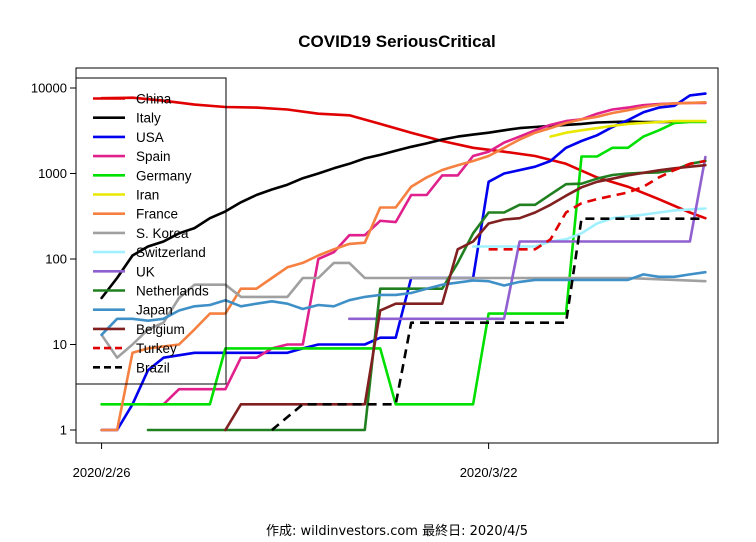 The width and height of the screenshot is (756, 542). What do you see at coordinates (153, 156) in the screenshot?
I see `legend-label-spain: Spain` at bounding box center [153, 156].